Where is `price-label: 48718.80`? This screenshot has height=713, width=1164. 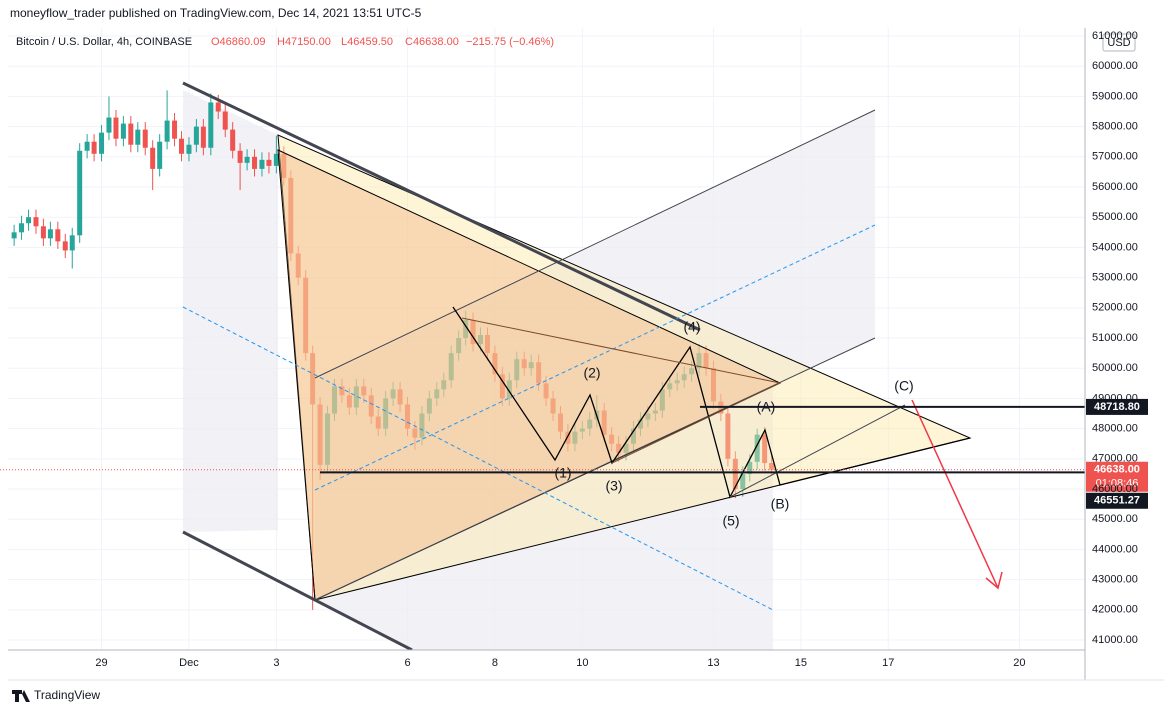 price-label: 48718.80 is located at coordinates (1117, 407).